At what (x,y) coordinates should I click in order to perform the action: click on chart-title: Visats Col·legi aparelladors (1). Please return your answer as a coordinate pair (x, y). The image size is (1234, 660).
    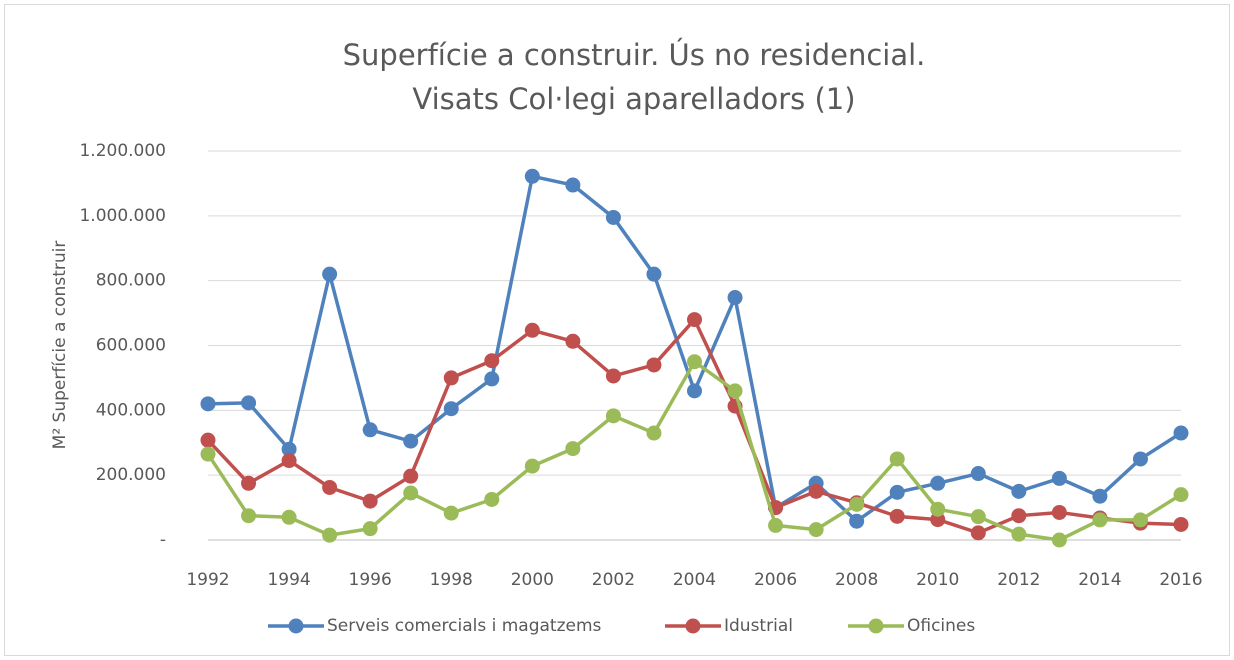
    Looking at the image, I should click on (633, 99).